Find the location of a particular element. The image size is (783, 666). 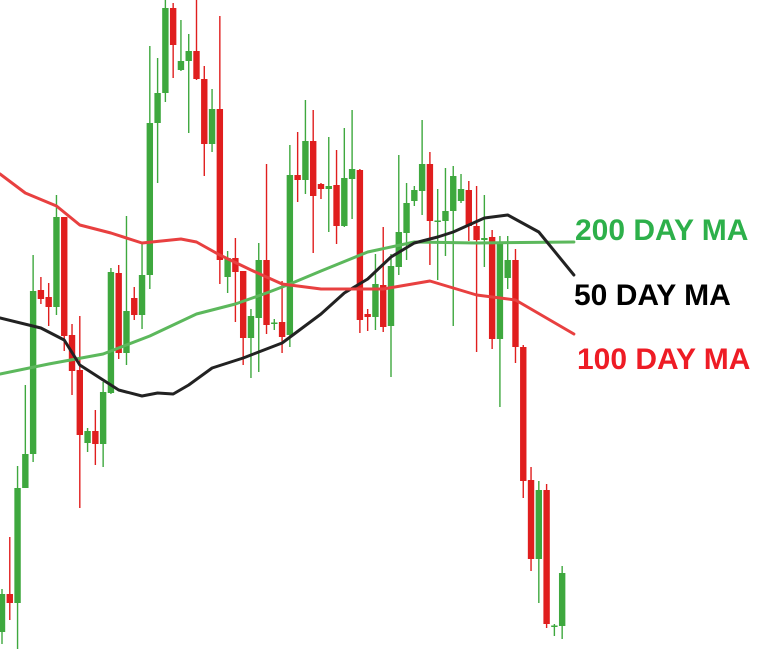

legend-label-50-day-ma: 50 DAY MA is located at coordinates (652, 295).